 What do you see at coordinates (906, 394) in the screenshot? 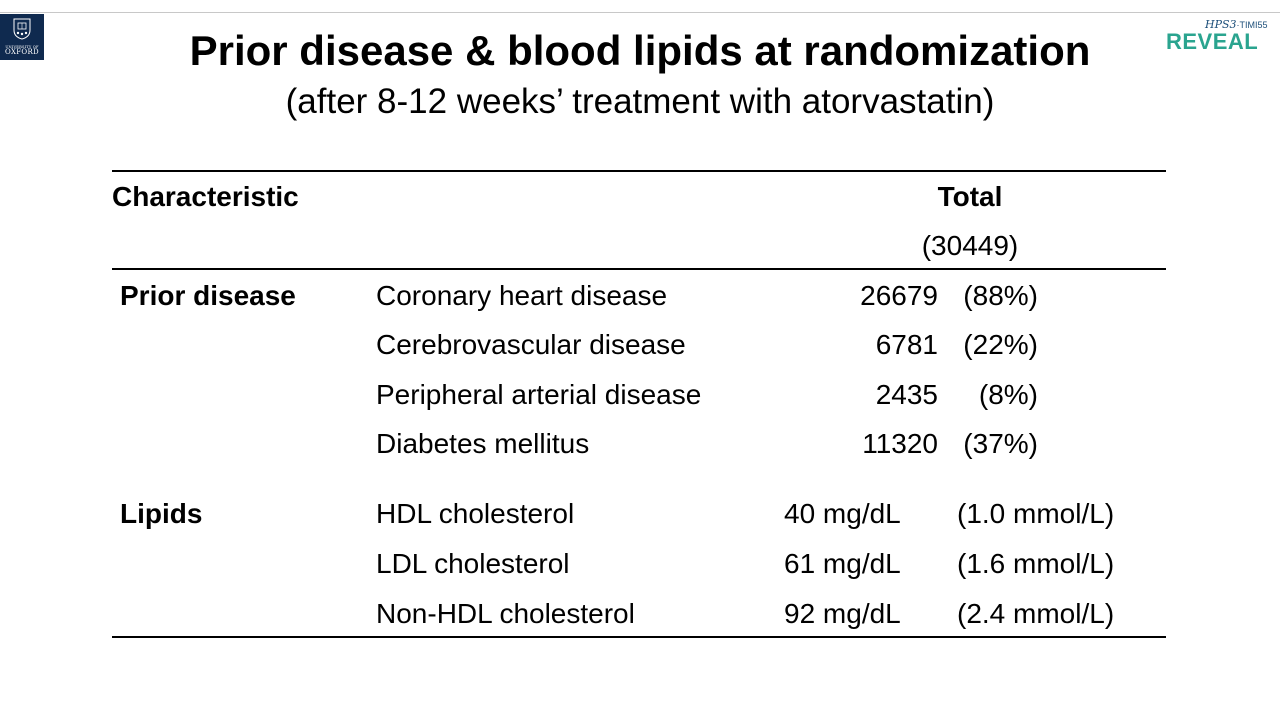
I see `row-count: 2435` at bounding box center [906, 394].